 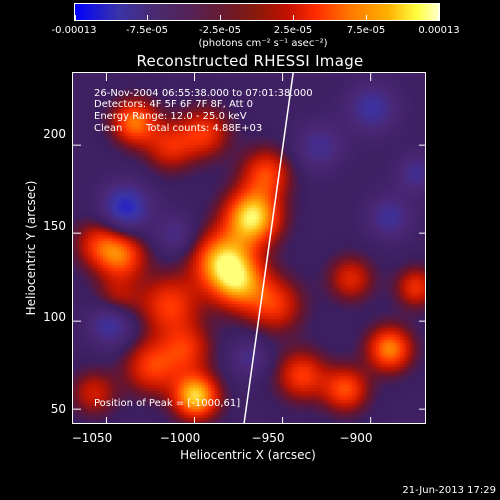 I want to click on info-energy-range: Energy Range: 12.0 - 25.0 keV, so click(x=170, y=116).